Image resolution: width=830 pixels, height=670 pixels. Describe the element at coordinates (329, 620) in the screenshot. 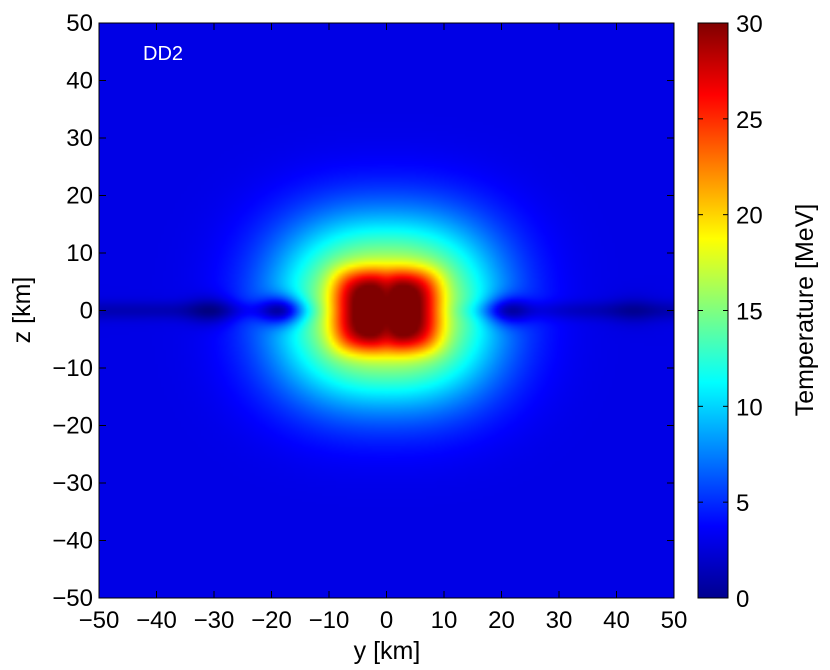

I see `x-tick-label: −10` at that location.